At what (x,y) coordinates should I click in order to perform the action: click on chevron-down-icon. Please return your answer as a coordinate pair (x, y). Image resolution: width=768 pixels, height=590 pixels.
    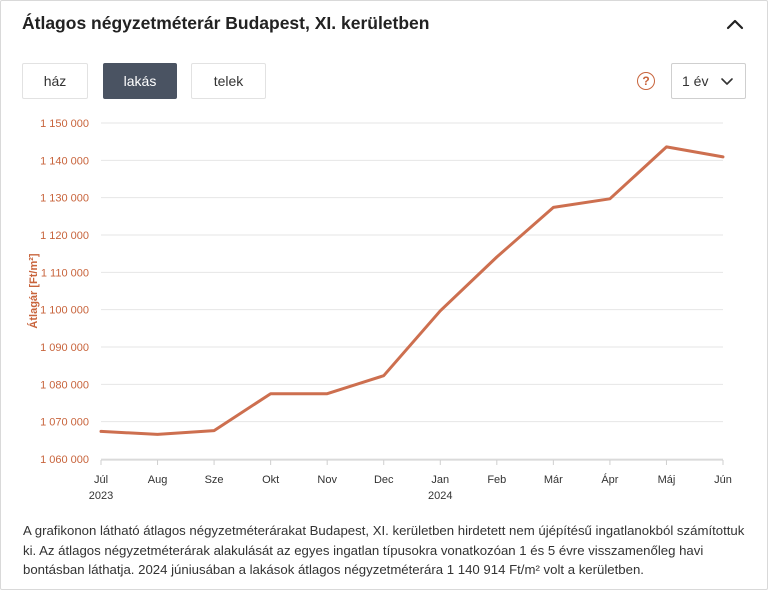
    Looking at the image, I should click on (727, 81).